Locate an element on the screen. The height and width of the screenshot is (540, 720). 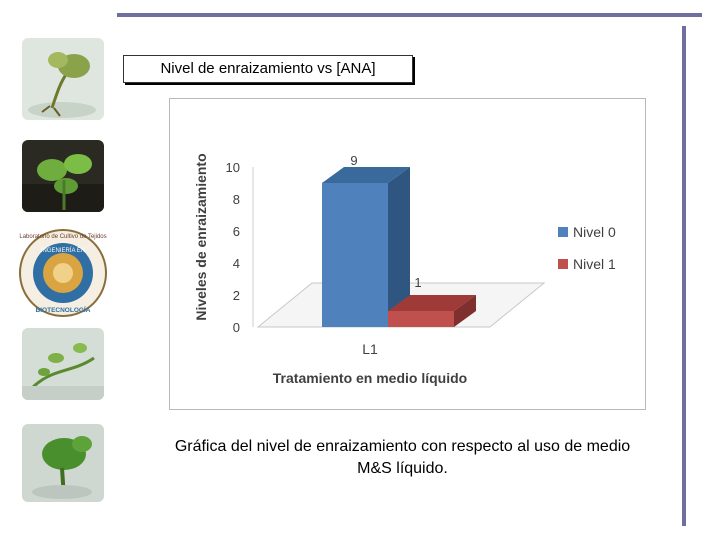
logo-text-top: Laboratorio de Cultivo de Tejidos is located at coordinates (62, 237).